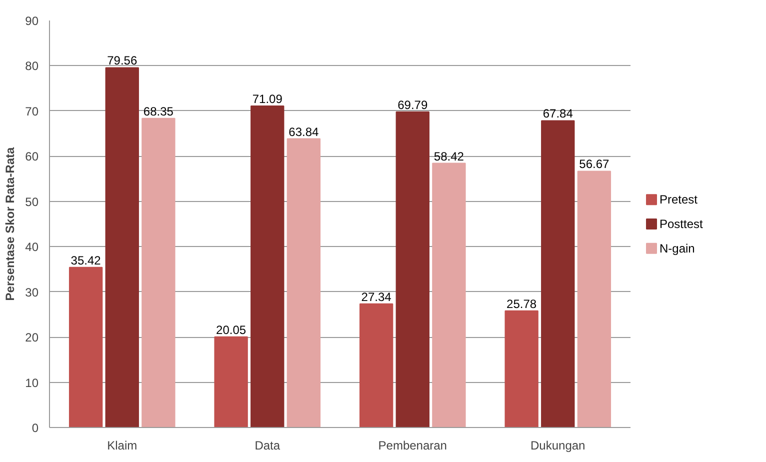 The width and height of the screenshot is (766, 462). What do you see at coordinates (86, 260) in the screenshot?
I see `data-label: 35.42` at bounding box center [86, 260].